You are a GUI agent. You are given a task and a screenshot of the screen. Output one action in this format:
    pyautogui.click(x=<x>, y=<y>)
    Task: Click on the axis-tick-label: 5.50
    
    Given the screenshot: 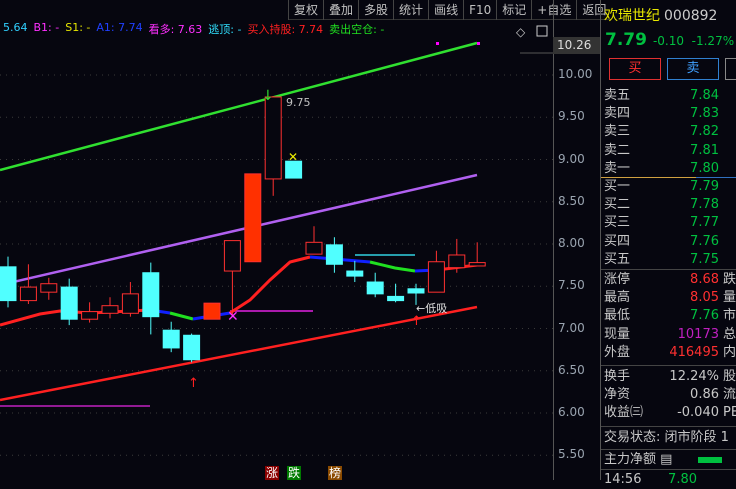 What is the action you would take?
    pyautogui.click(x=571, y=454)
    